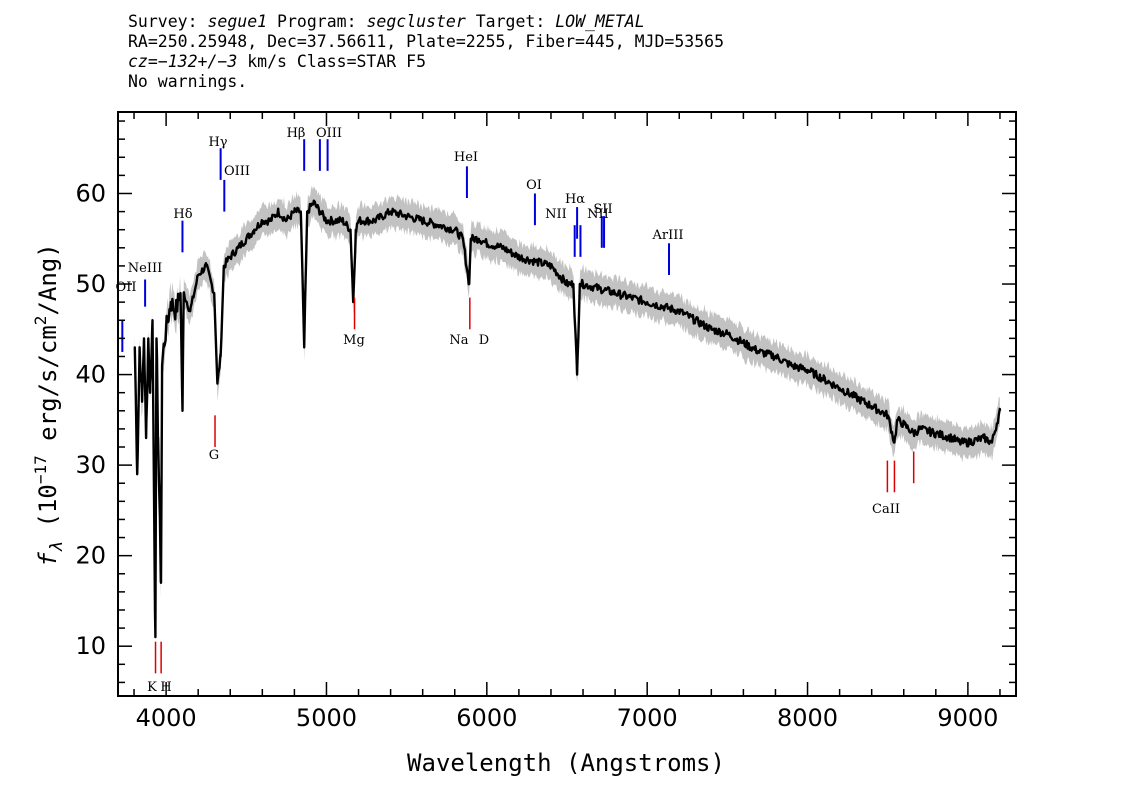 This screenshot has height=810, width=1134. What do you see at coordinates (484, 340) in the screenshot?
I see `absorption-line-label: D` at bounding box center [484, 340].